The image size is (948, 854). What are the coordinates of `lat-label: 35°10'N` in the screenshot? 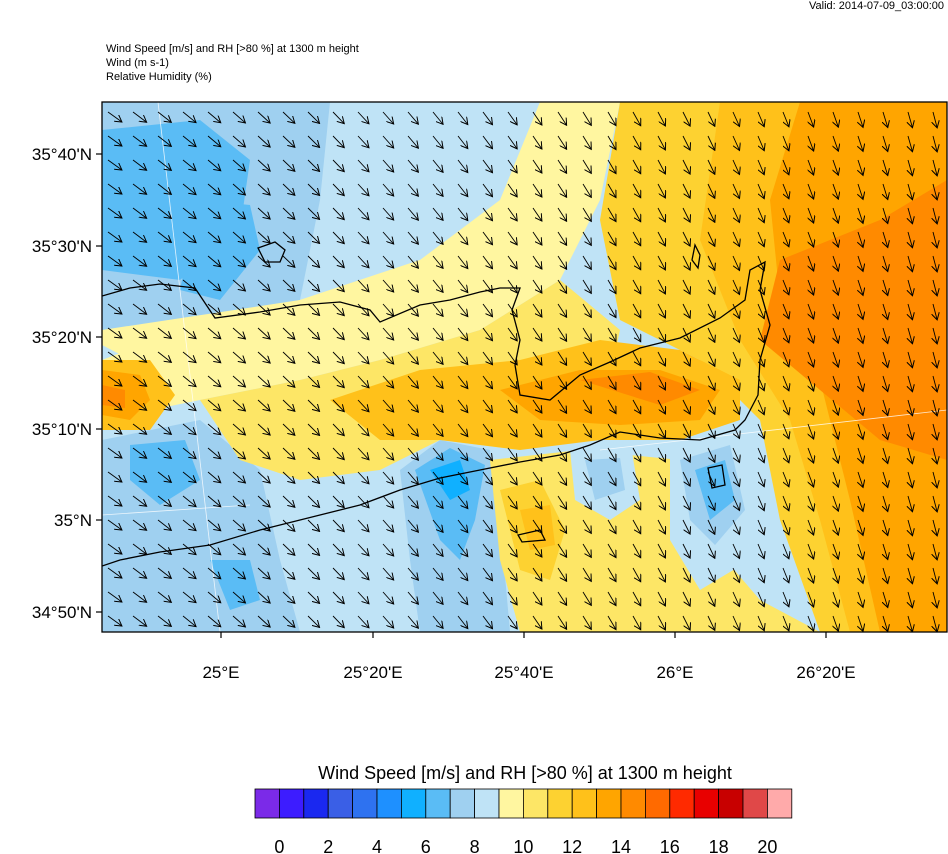 It's located at (62, 429).